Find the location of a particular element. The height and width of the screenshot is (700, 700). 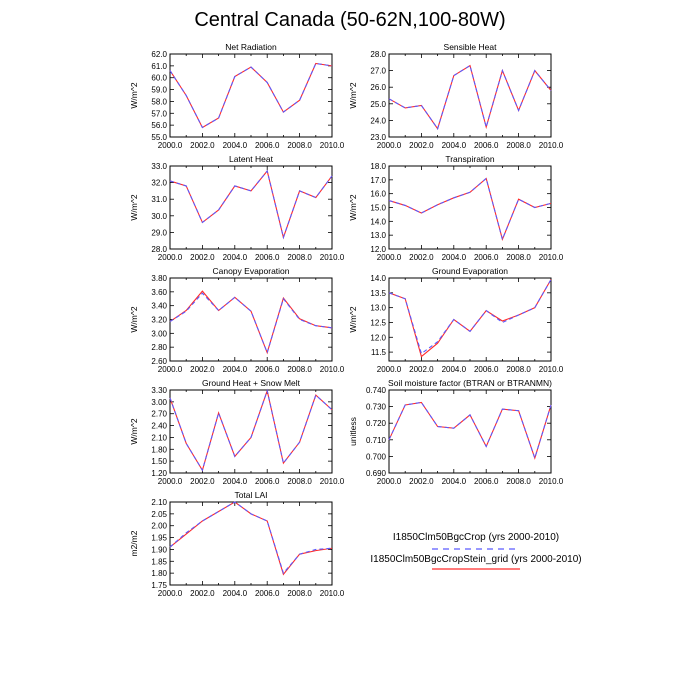

y-tick-label: 3.20 is located at coordinates (159, 320).